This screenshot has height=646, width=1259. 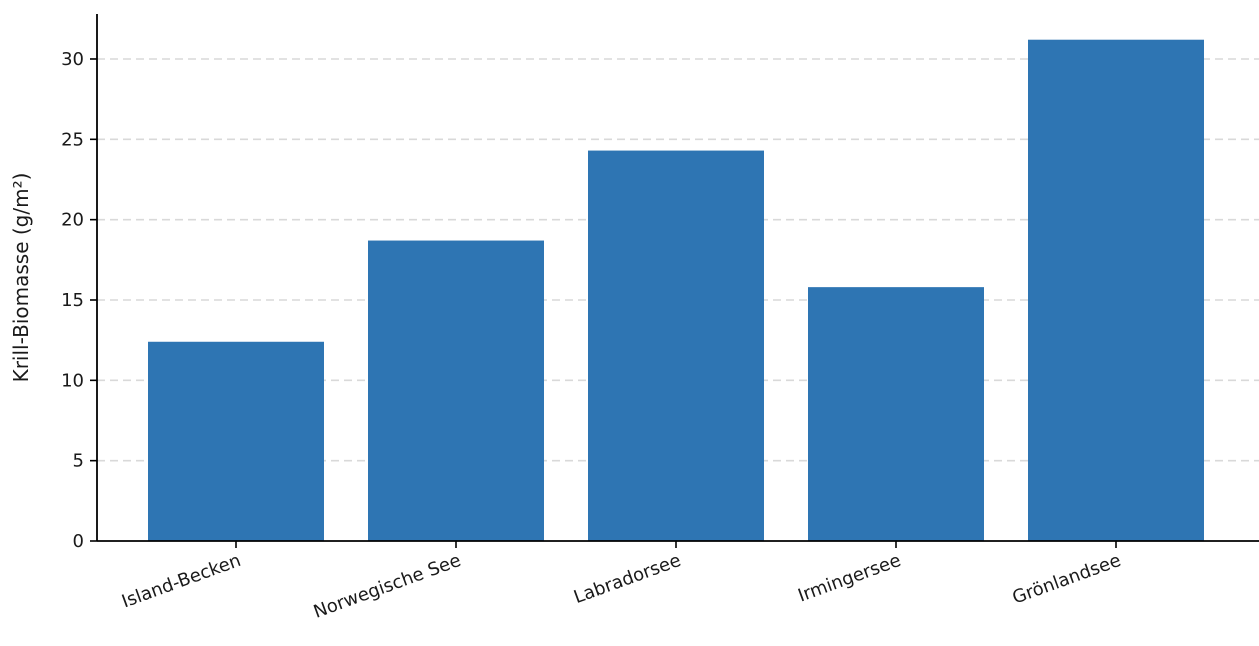 I want to click on y-tick-label: 25, so click(x=72, y=139).